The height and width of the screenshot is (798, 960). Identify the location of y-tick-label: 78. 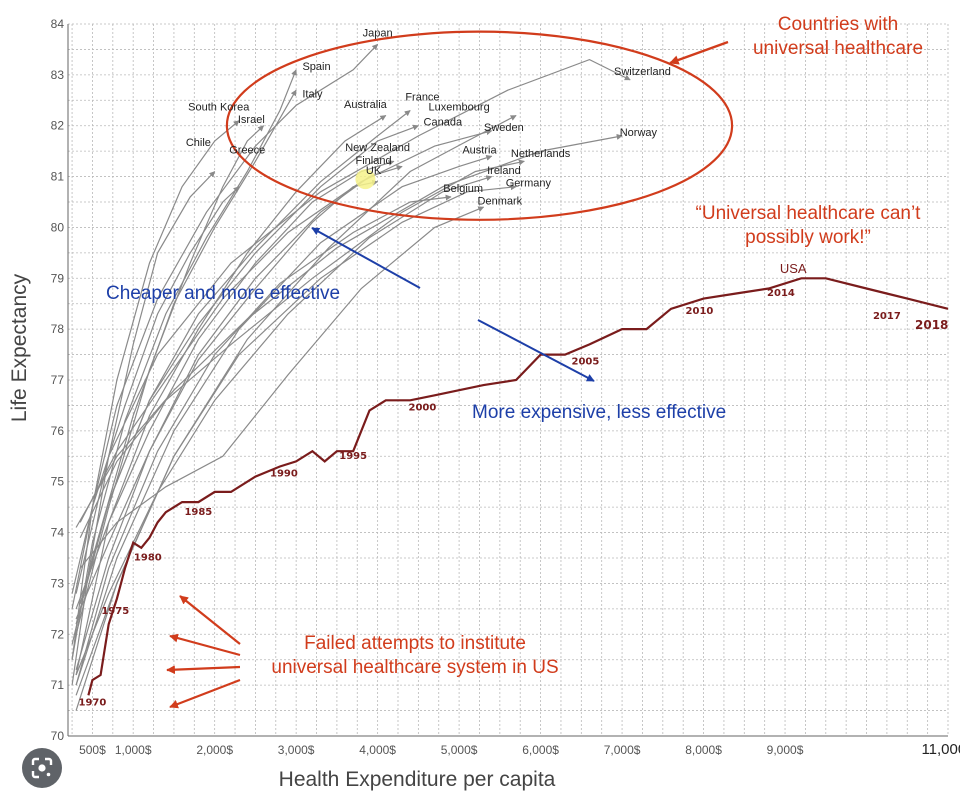
(58, 329).